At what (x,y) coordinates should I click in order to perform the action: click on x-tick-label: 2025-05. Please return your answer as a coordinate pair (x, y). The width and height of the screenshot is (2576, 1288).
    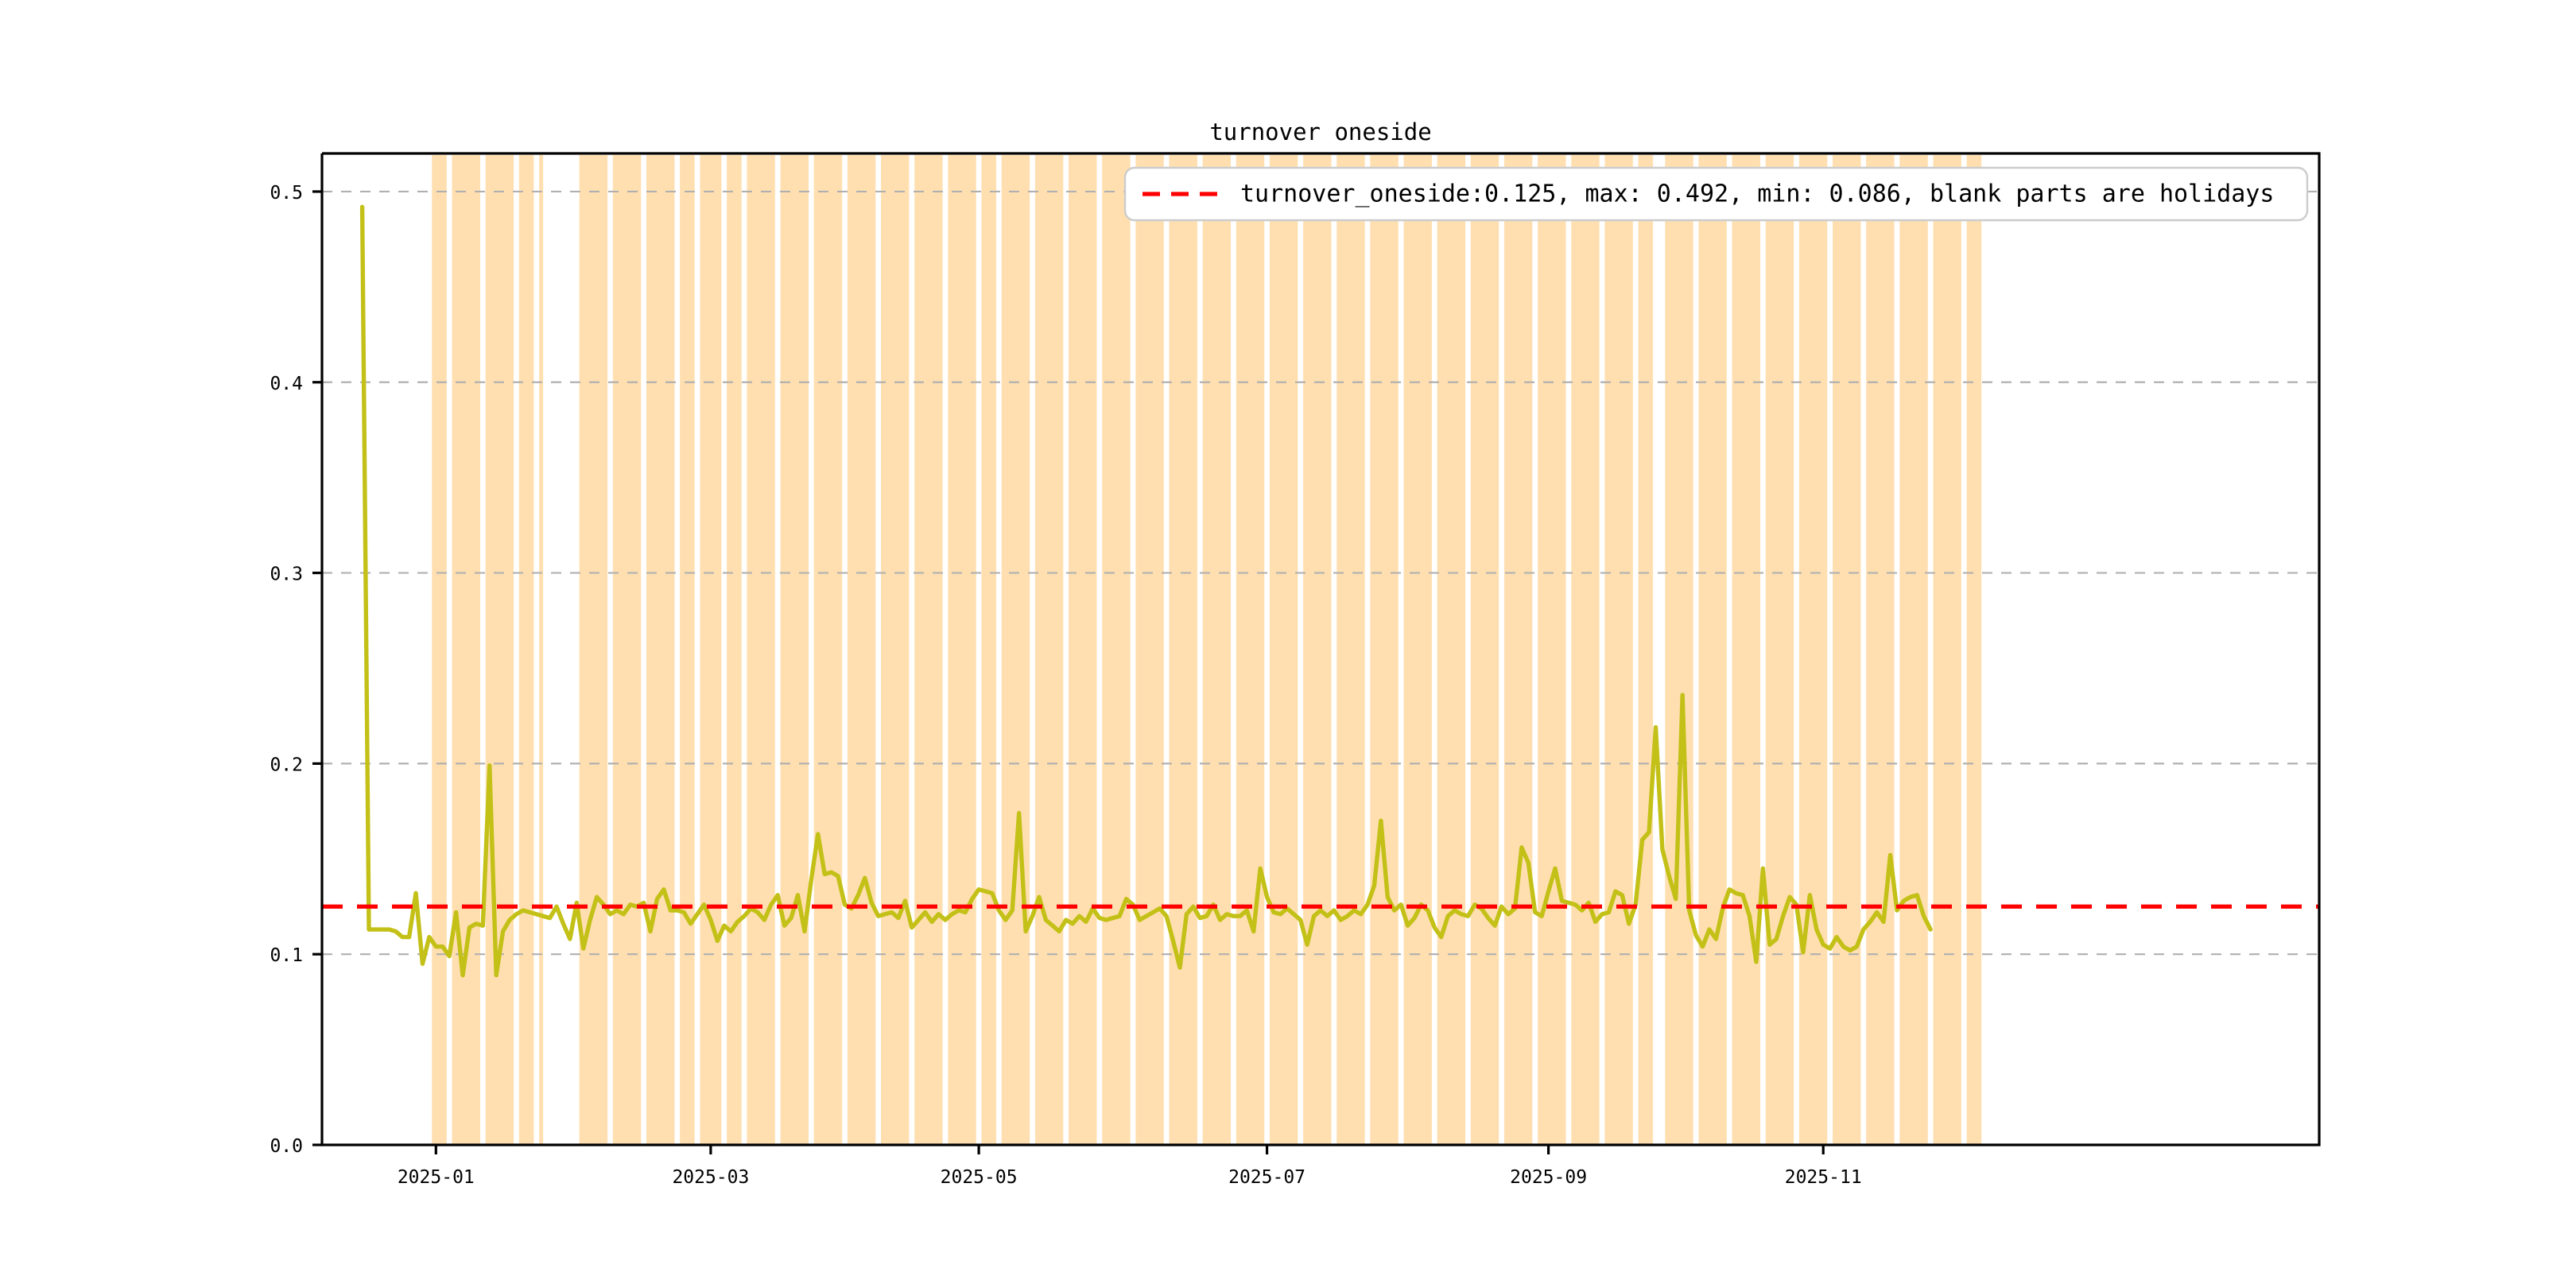
    Looking at the image, I should click on (980, 1177).